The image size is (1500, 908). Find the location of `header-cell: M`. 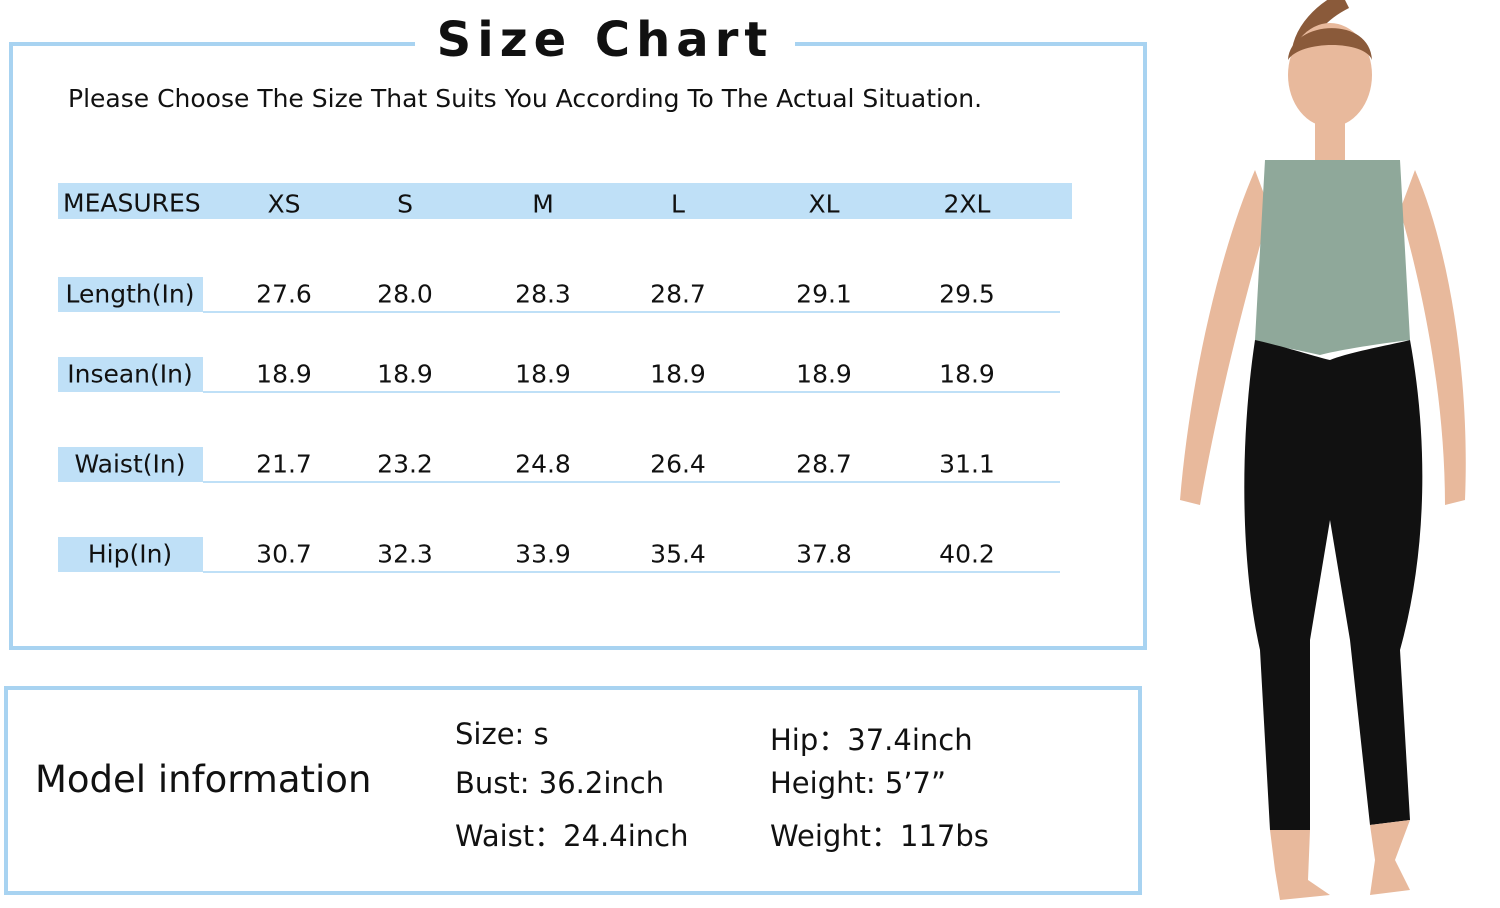

header-cell: M is located at coordinates (543, 204).